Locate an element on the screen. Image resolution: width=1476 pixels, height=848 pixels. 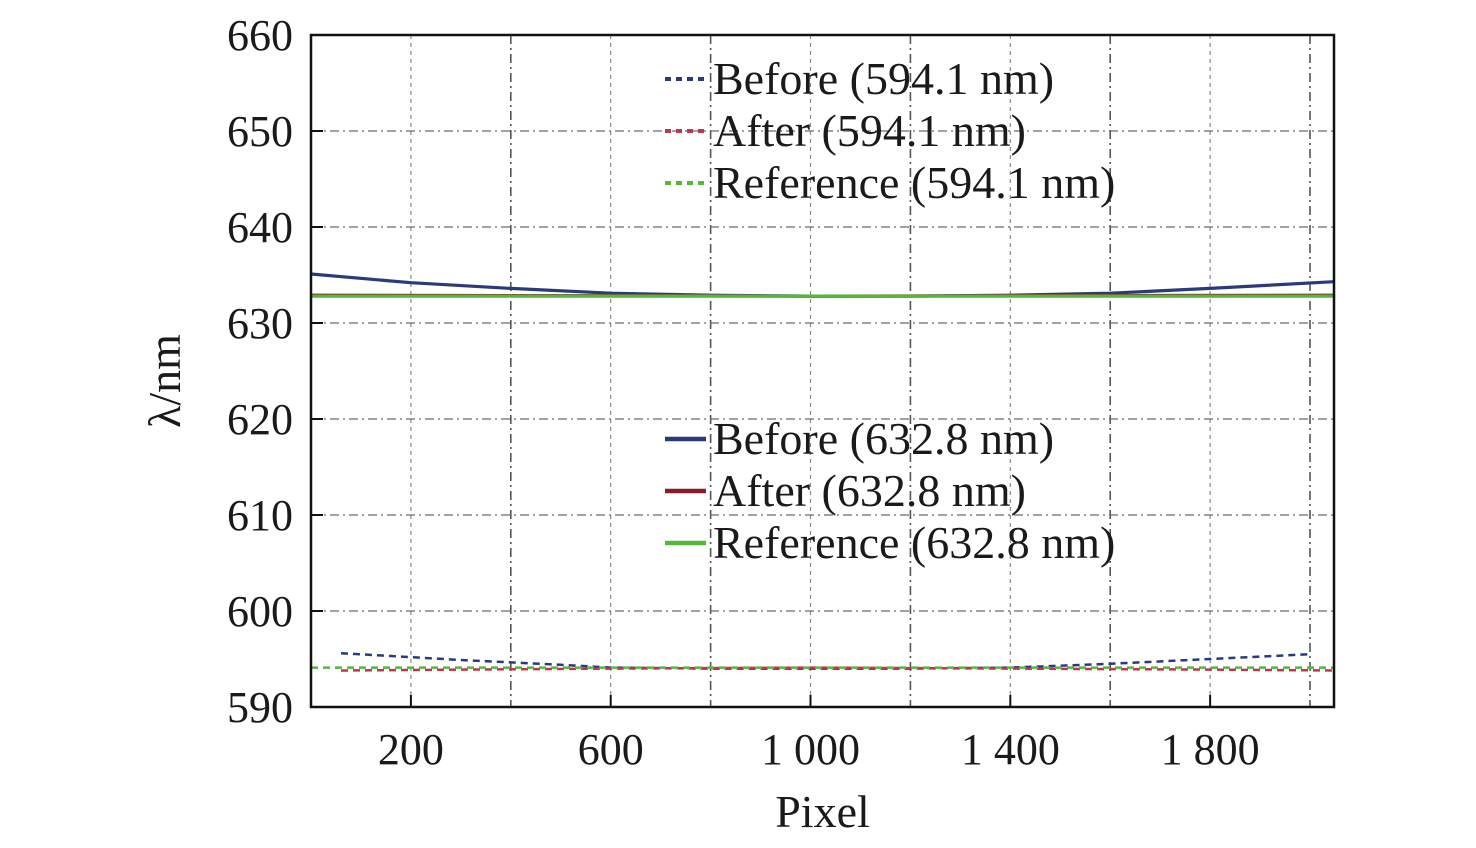
legend-entry: After (632.8 nm) is located at coordinates (869, 490).